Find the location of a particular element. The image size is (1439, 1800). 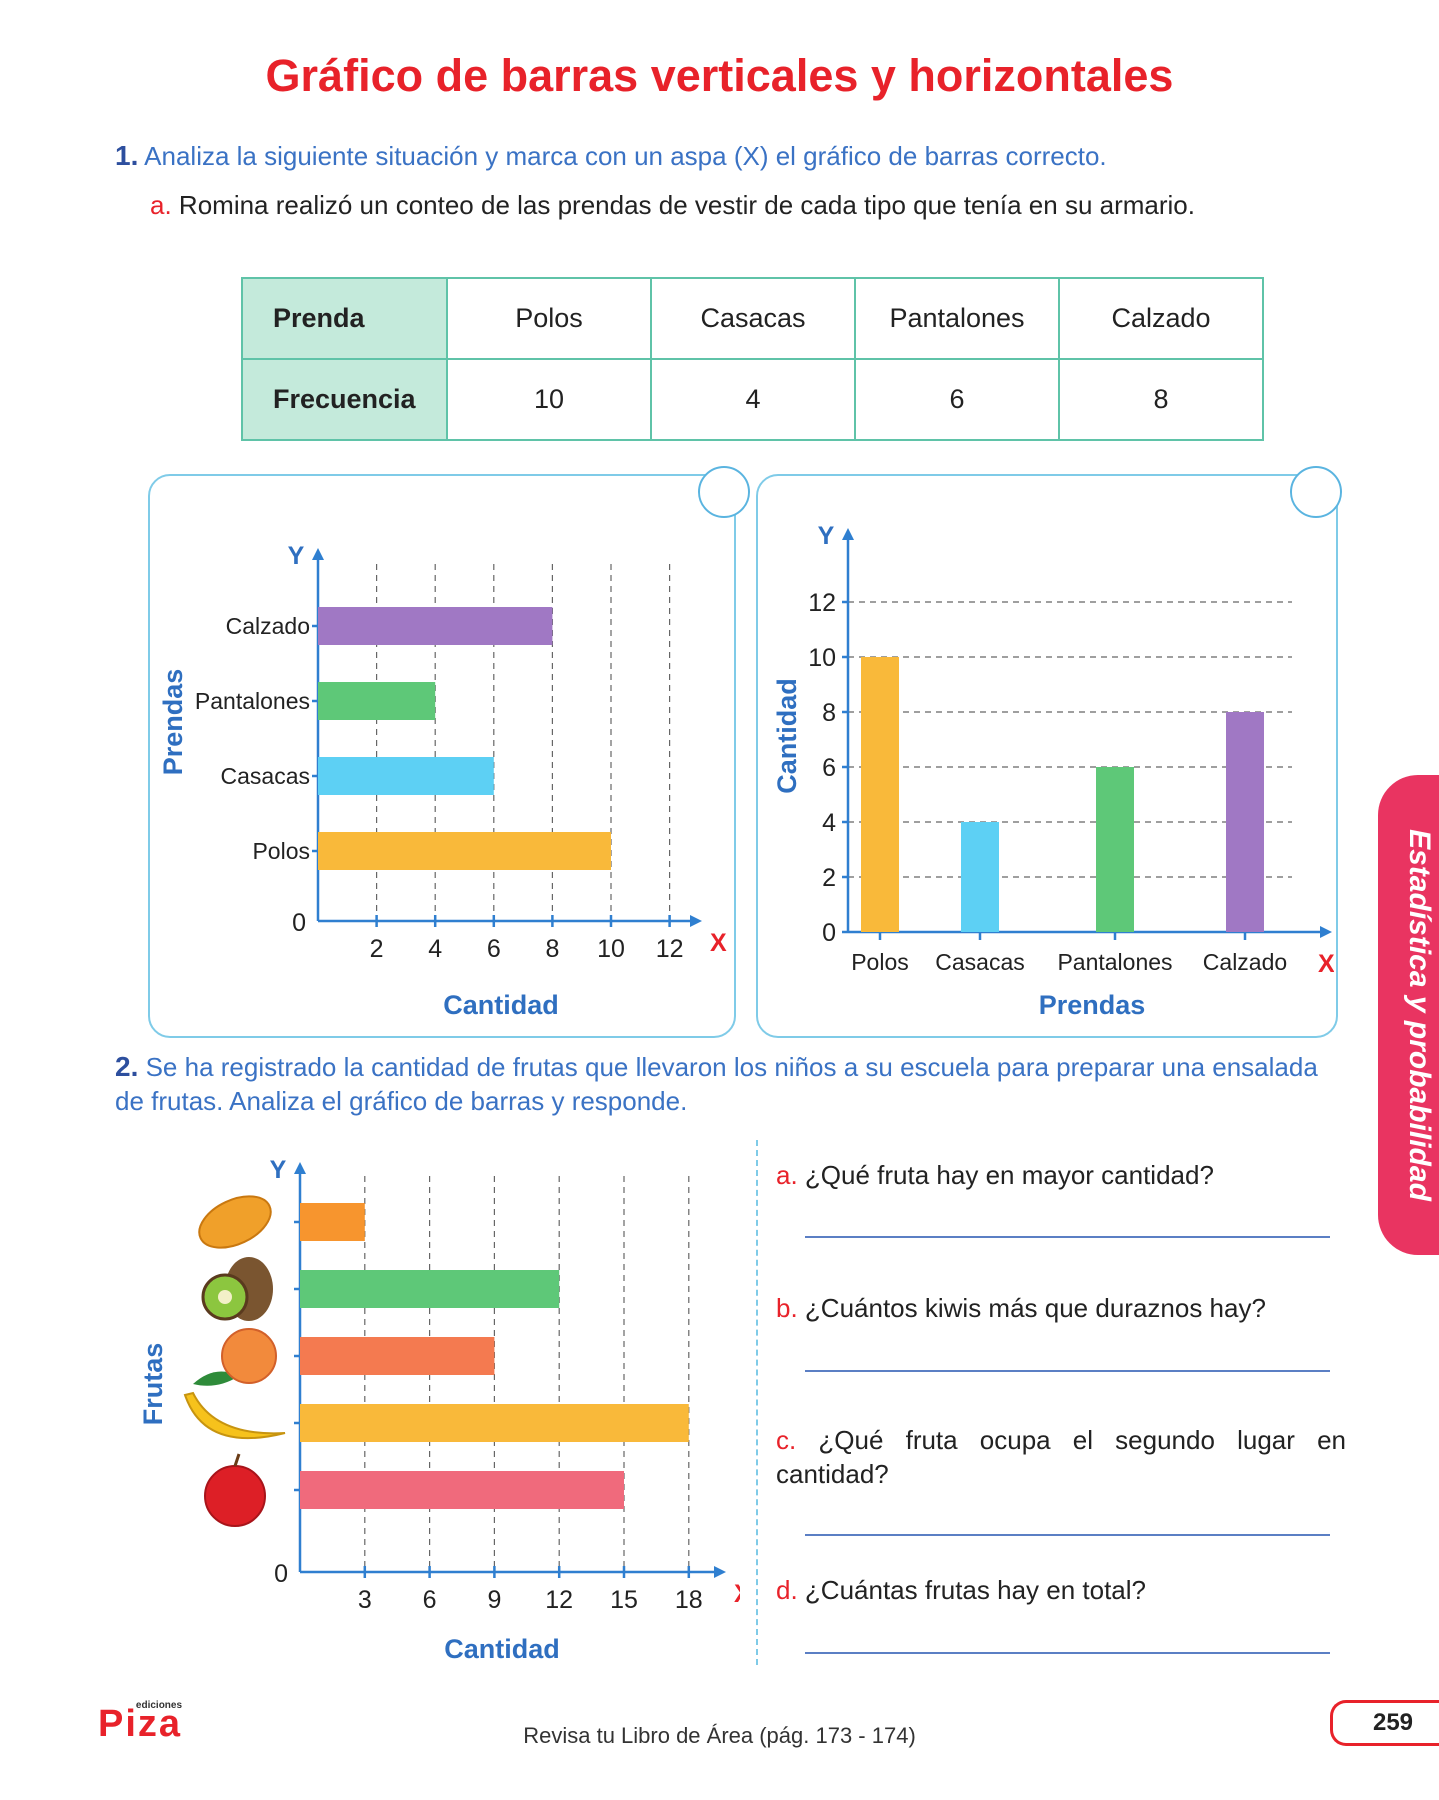

table-row: Prenda Polos Casacas Pantalones Calzado is located at coordinates (752, 318).